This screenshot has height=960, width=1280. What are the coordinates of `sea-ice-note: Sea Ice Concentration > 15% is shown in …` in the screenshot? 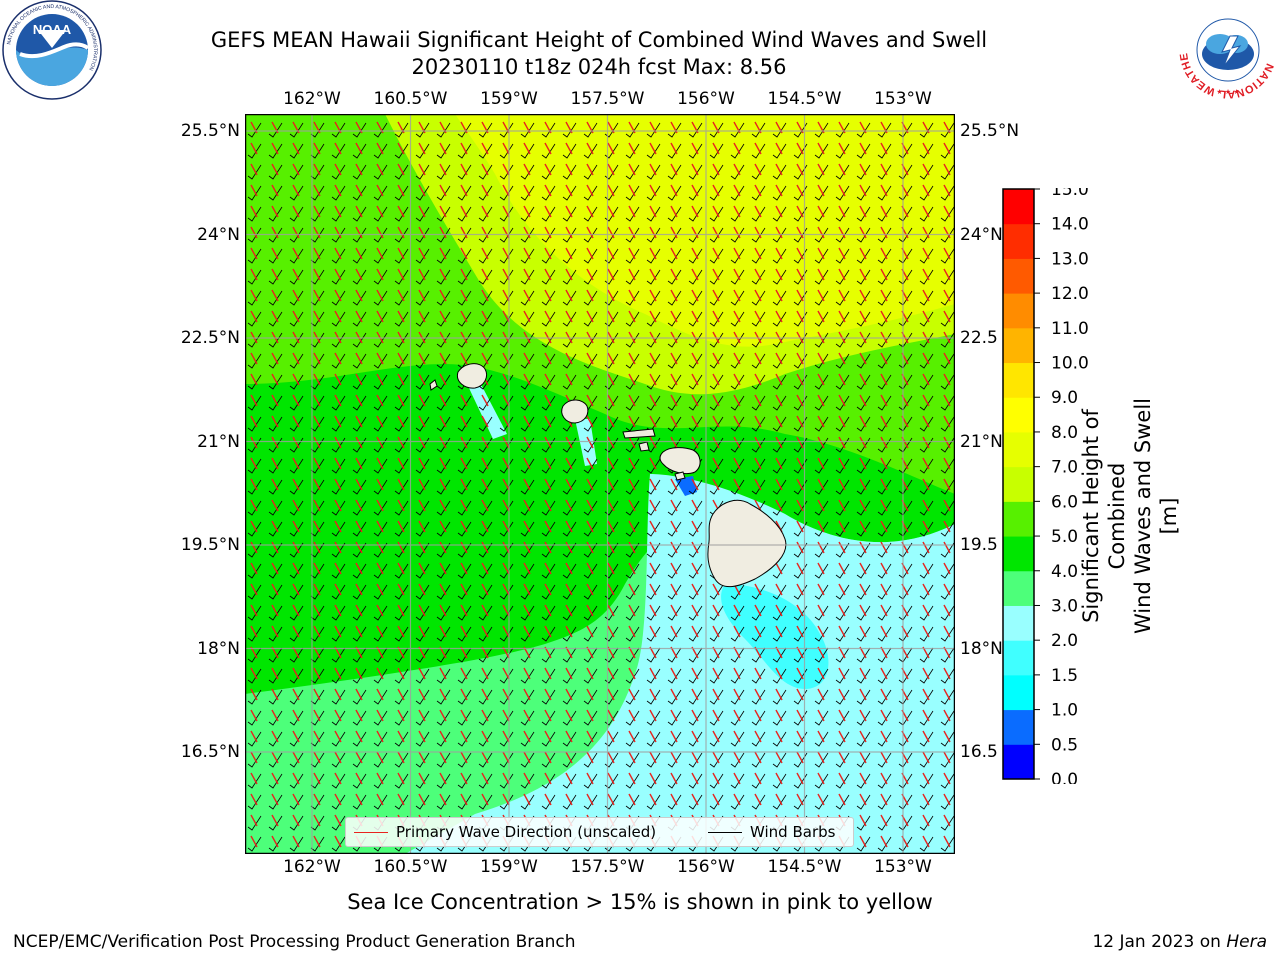 It's located at (640, 902).